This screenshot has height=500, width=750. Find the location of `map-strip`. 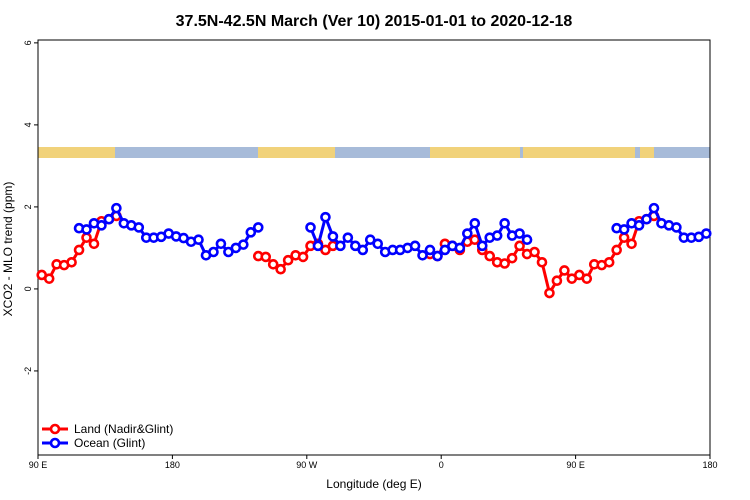

map-strip is located at coordinates (374, 152).